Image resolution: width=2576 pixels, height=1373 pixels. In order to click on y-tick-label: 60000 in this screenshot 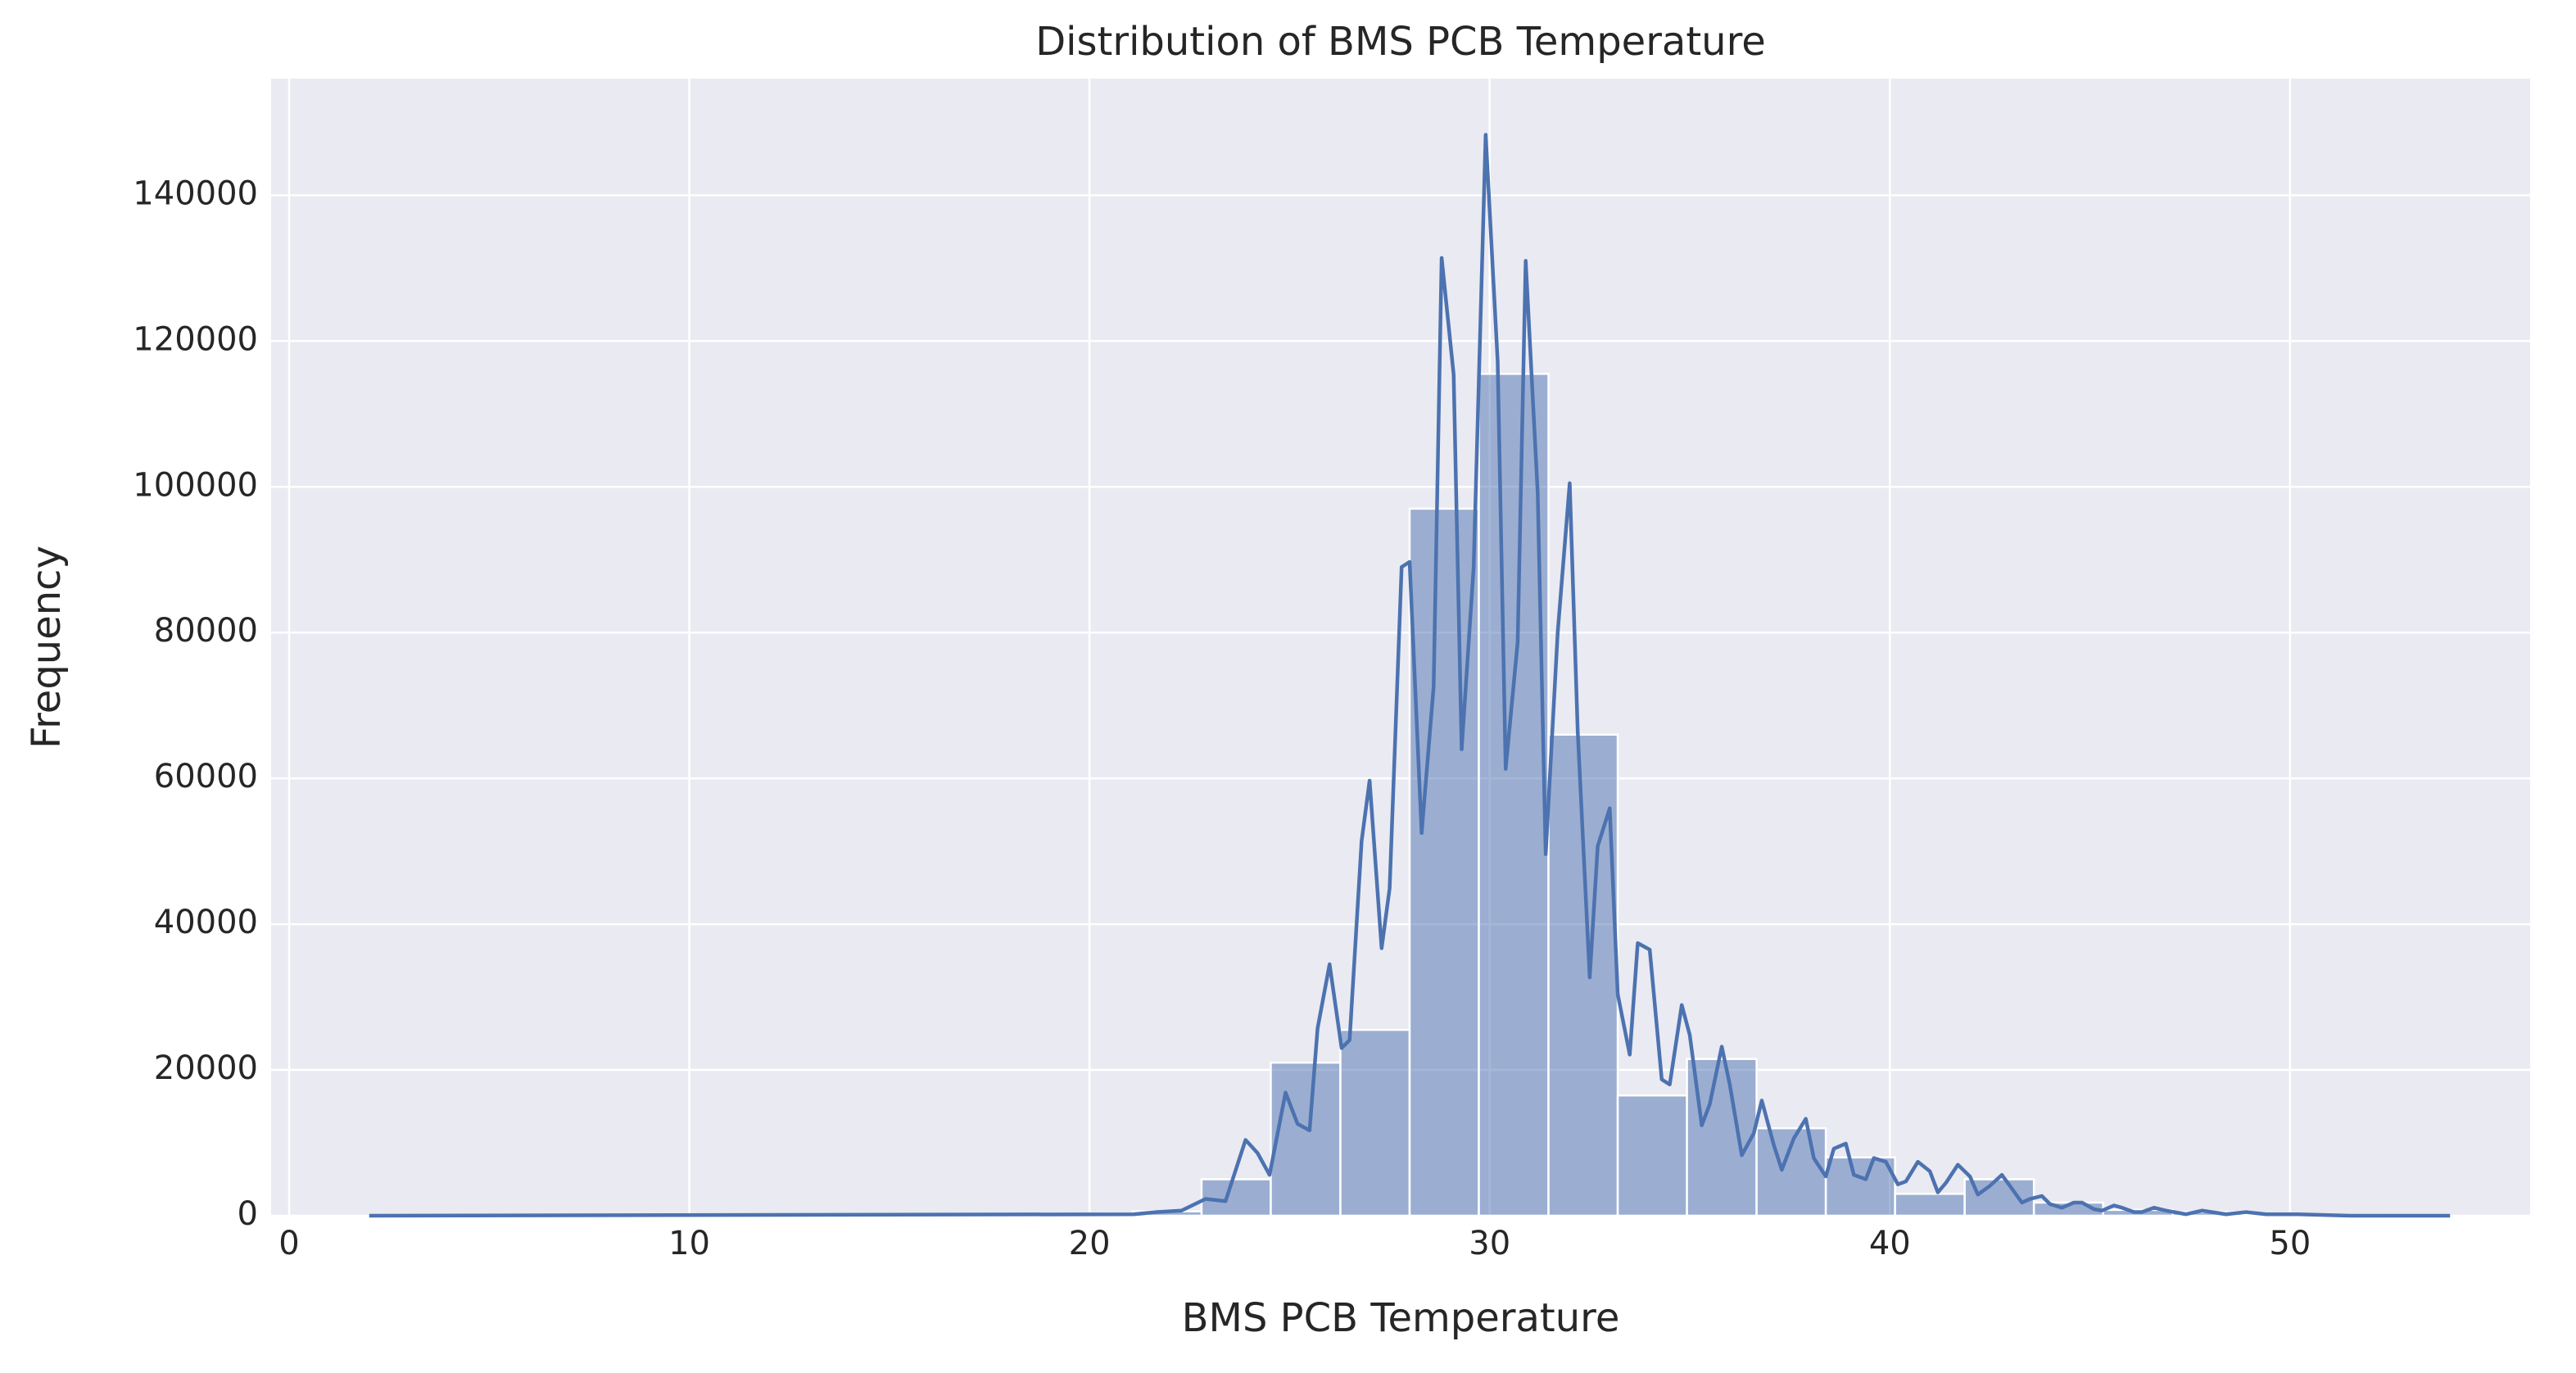, I will do `click(206, 776)`.